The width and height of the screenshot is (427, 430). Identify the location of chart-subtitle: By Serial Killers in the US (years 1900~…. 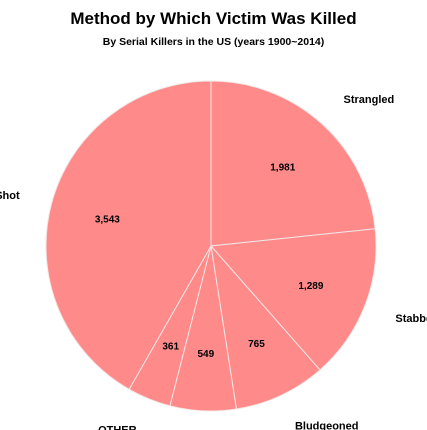
(213, 42).